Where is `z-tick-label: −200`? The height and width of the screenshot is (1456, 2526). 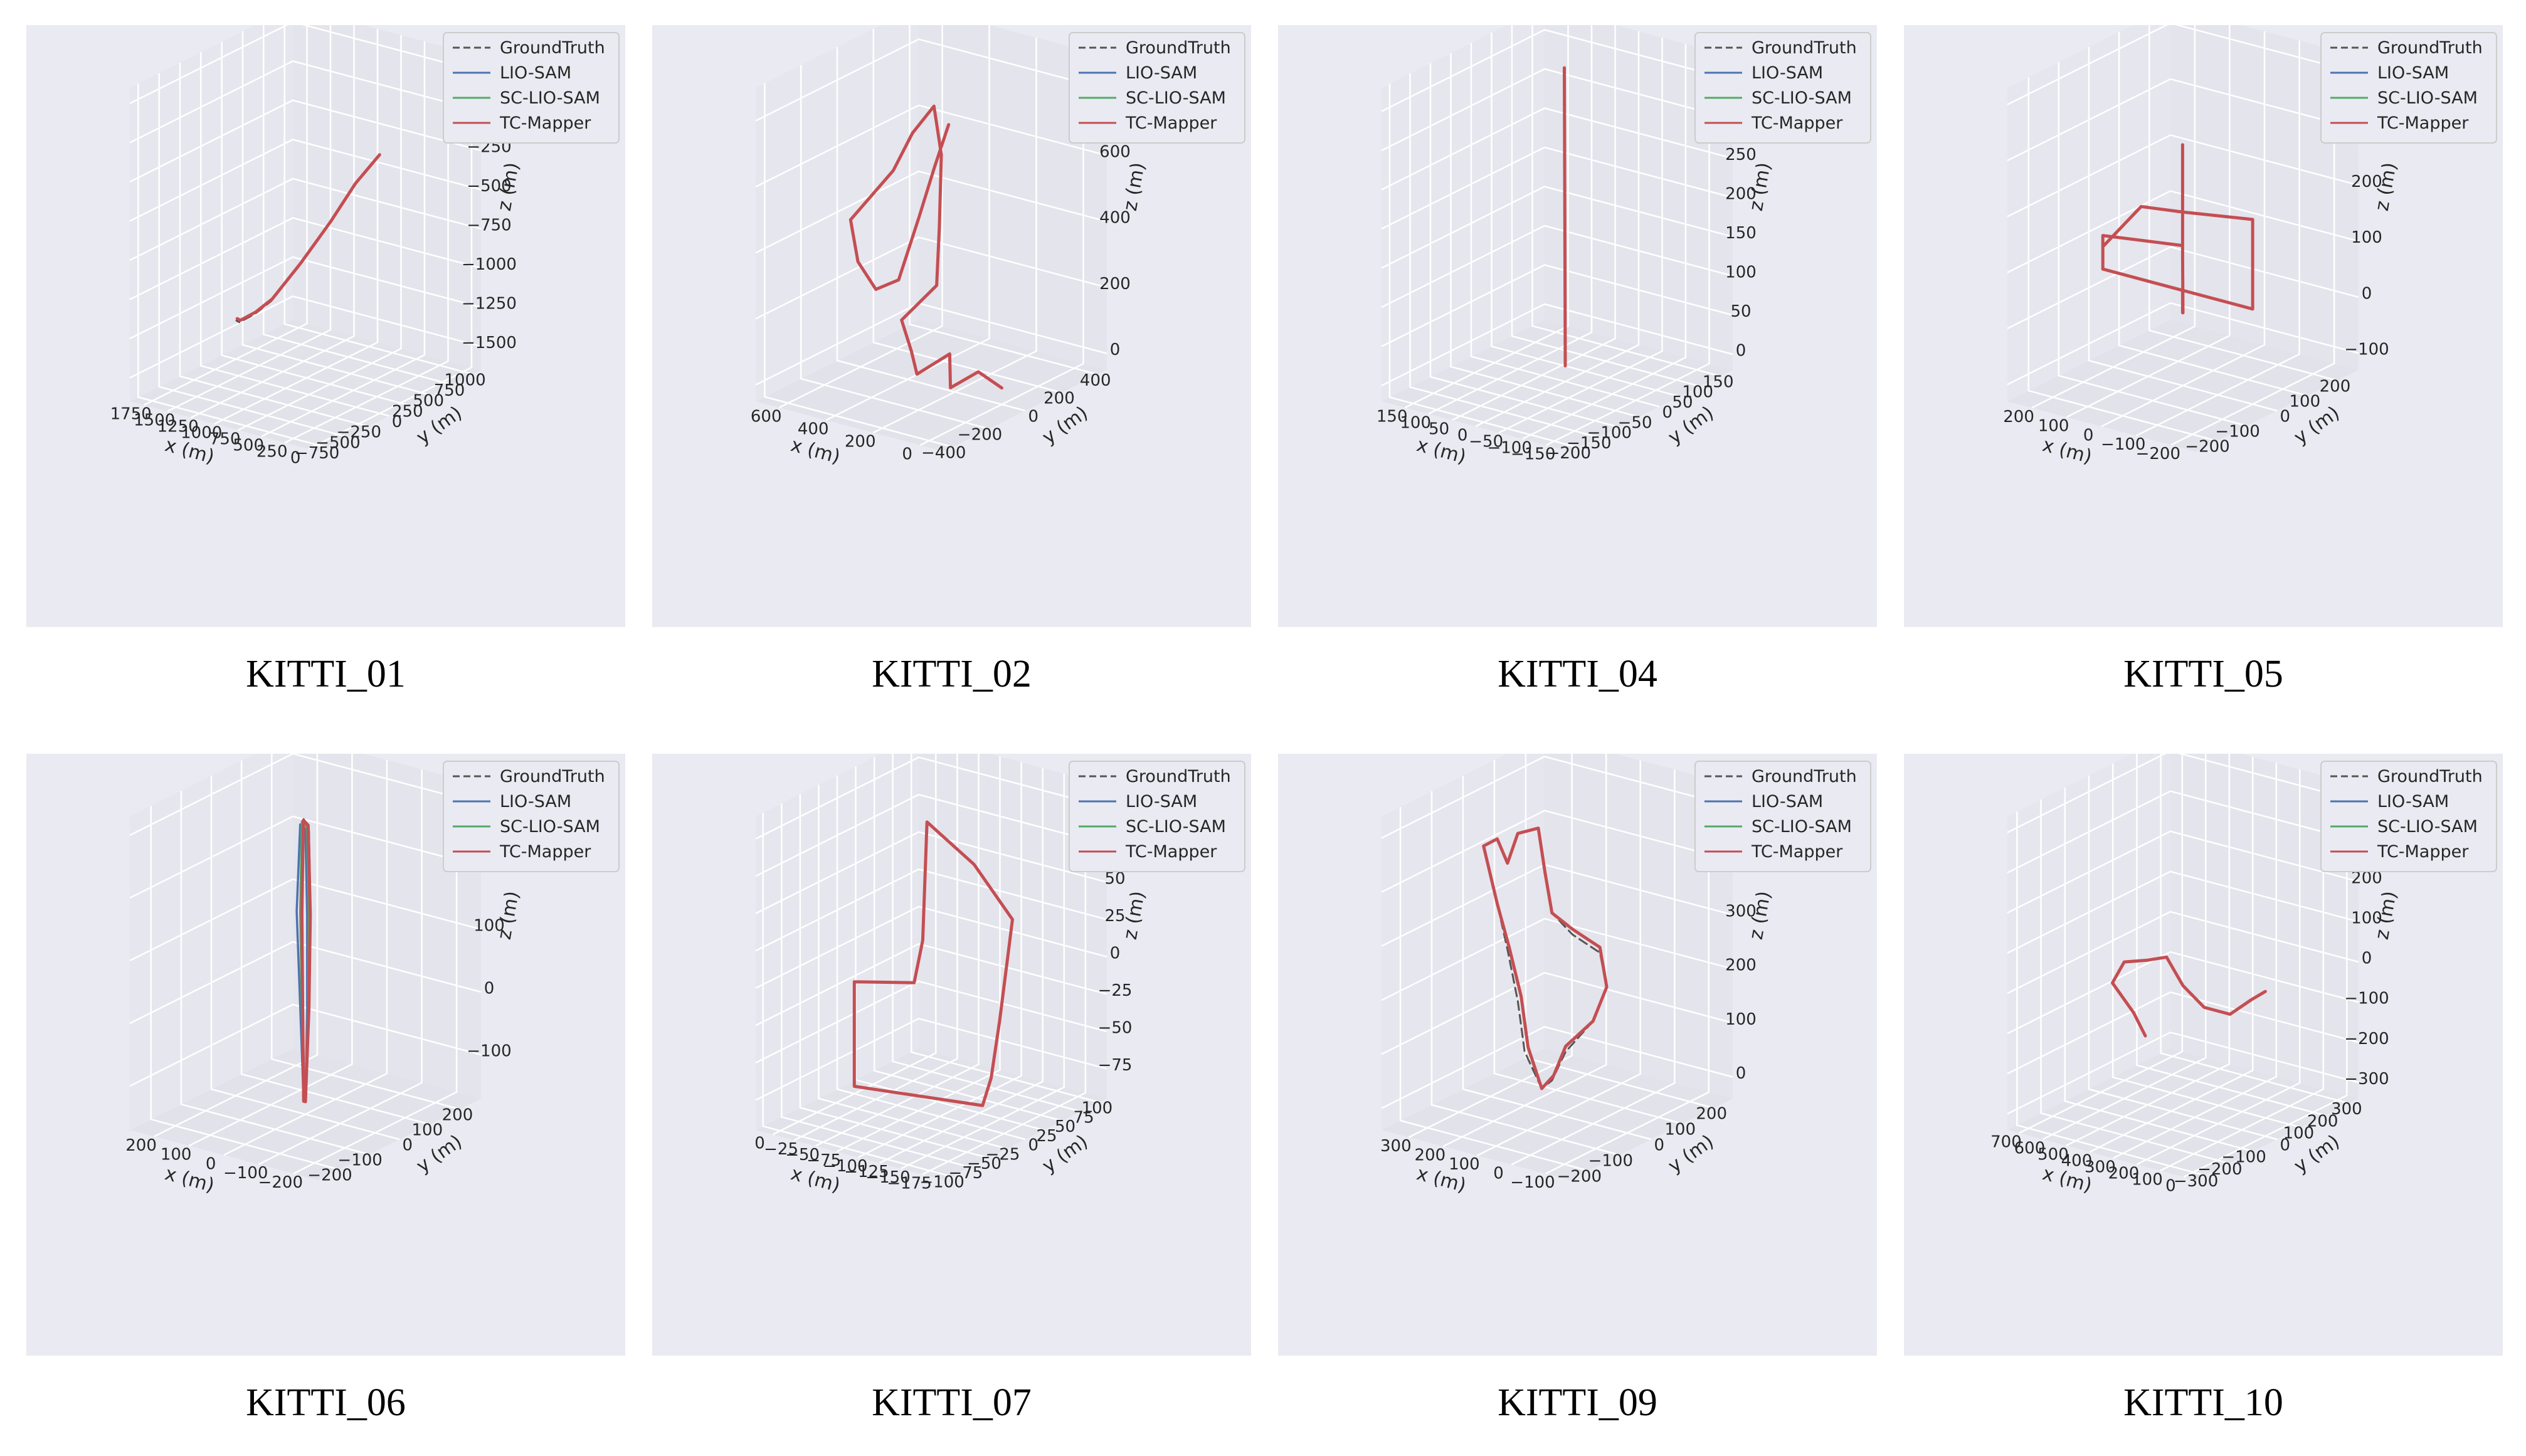
z-tick-label: −200 is located at coordinates (2366, 1039).